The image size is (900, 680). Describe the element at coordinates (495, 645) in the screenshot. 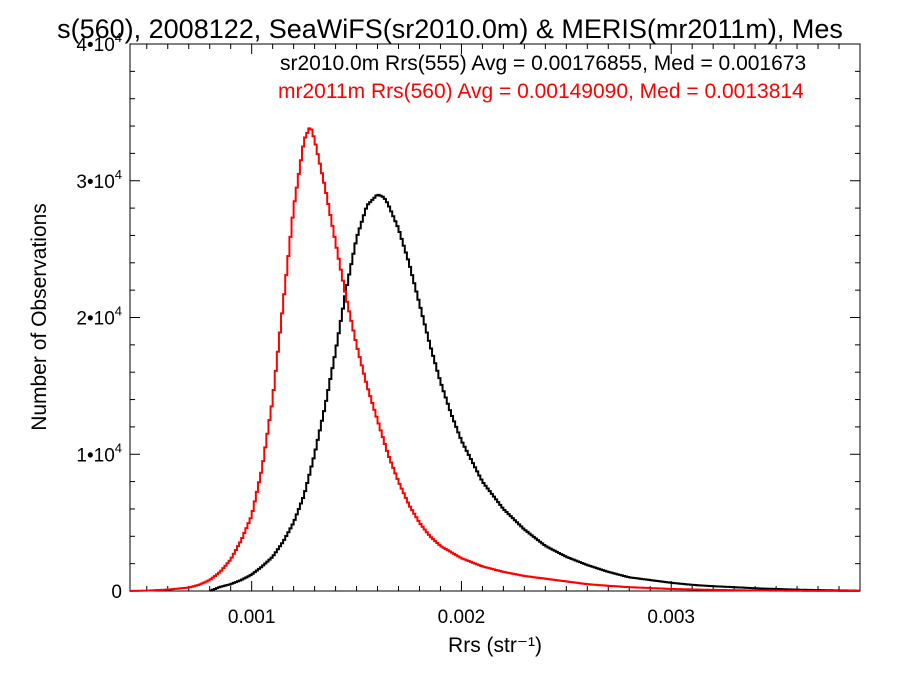

I see `x-axis-label: Rrs (str⁻¹)` at that location.